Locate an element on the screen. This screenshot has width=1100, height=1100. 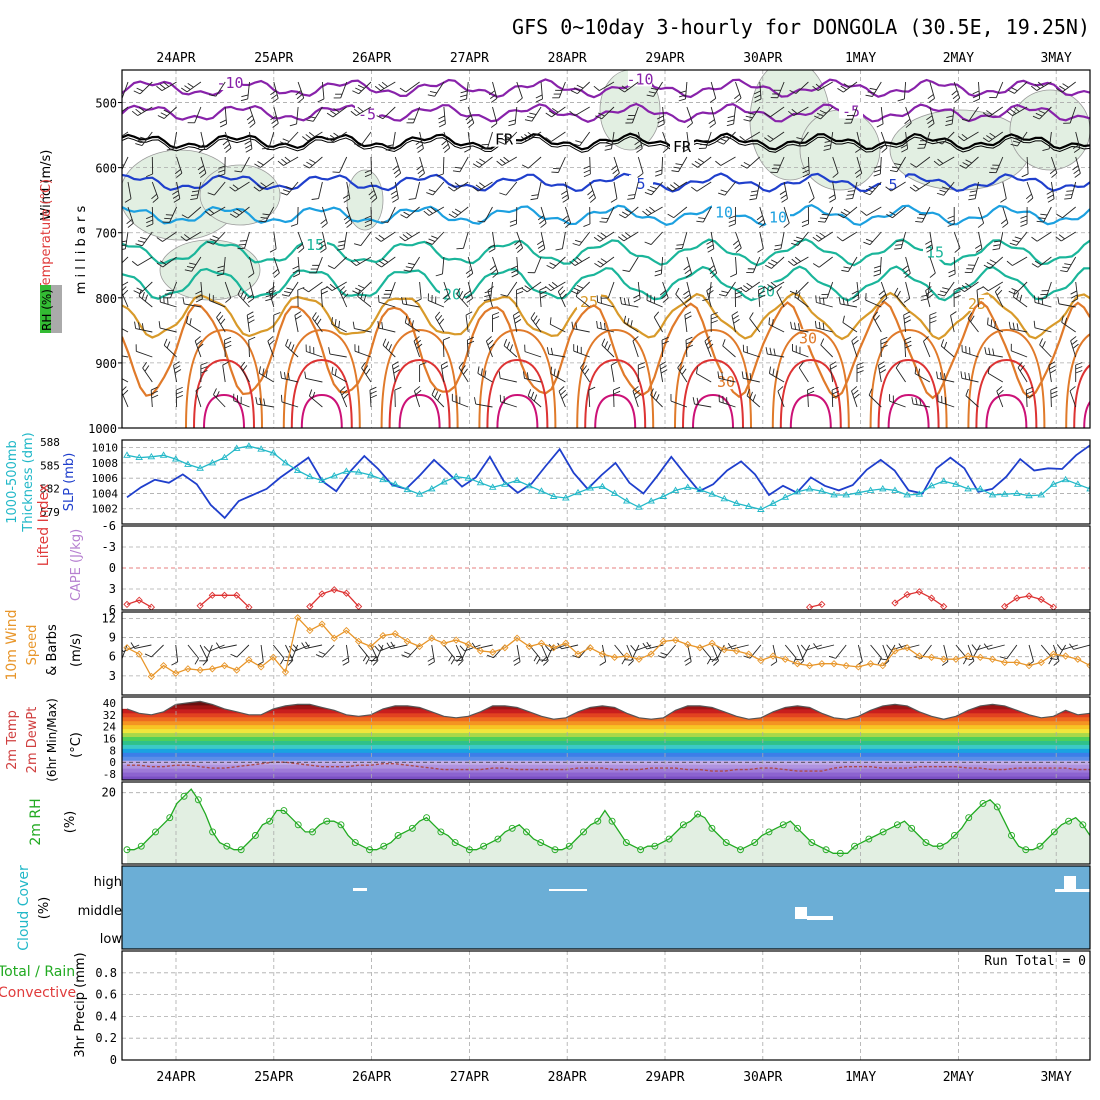
isotherm-label: FR is located at coordinates (682, 147).